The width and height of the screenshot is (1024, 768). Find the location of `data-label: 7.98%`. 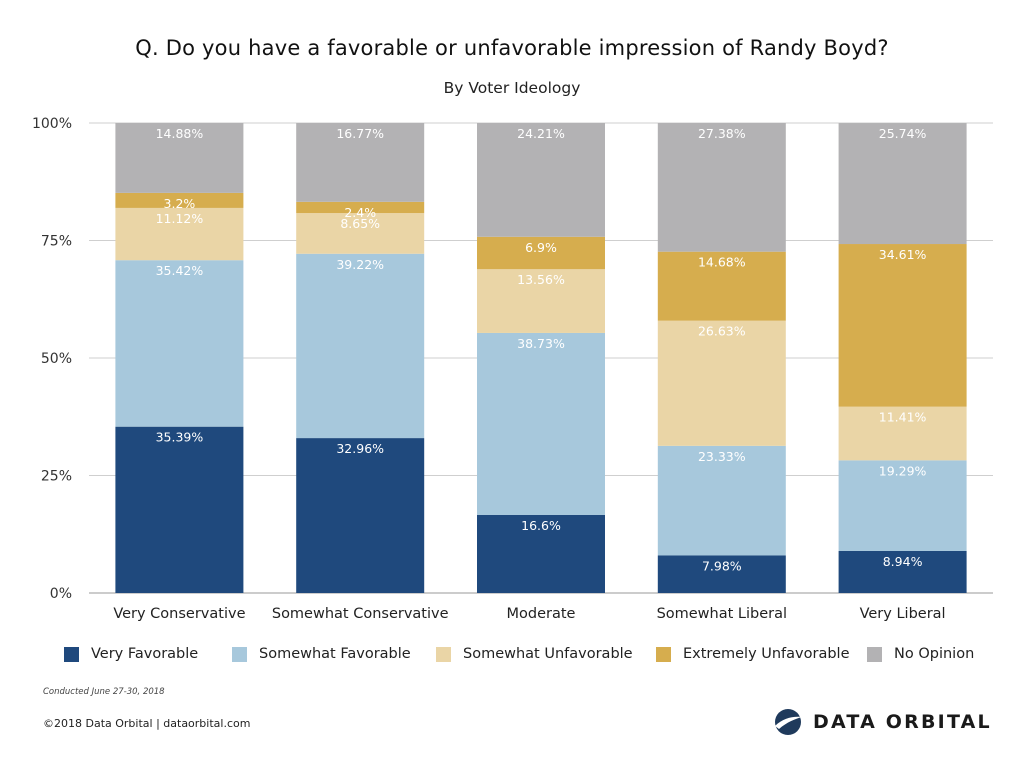

data-label: 7.98% is located at coordinates (722, 565).